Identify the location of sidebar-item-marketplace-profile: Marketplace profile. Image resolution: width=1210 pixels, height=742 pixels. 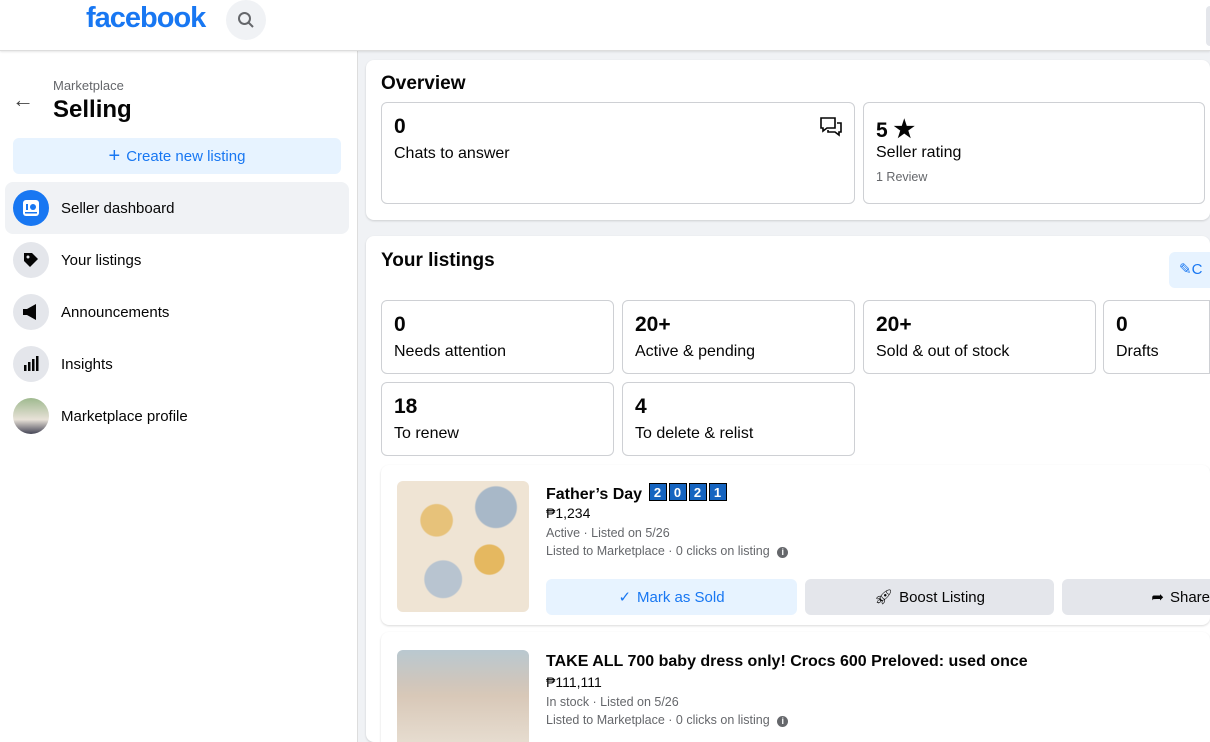
(177, 416).